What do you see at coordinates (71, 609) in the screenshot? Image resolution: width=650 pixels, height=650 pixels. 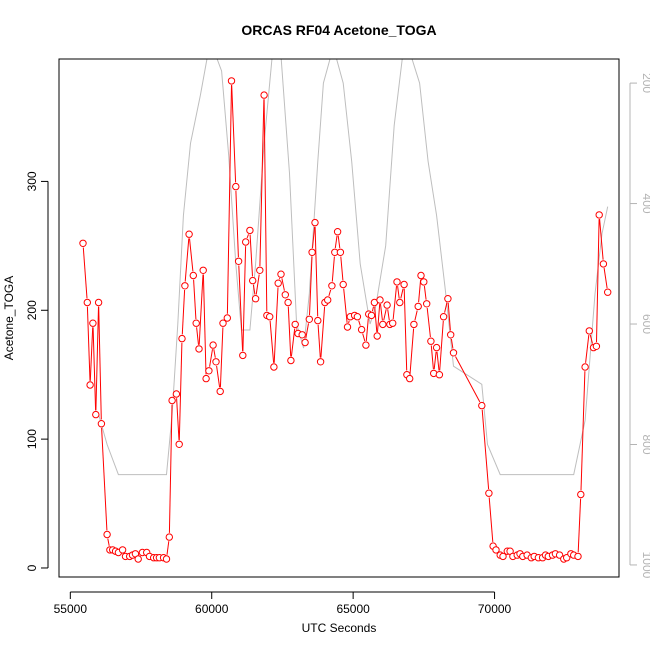 I see `x-tick-label: 55000` at bounding box center [71, 609].